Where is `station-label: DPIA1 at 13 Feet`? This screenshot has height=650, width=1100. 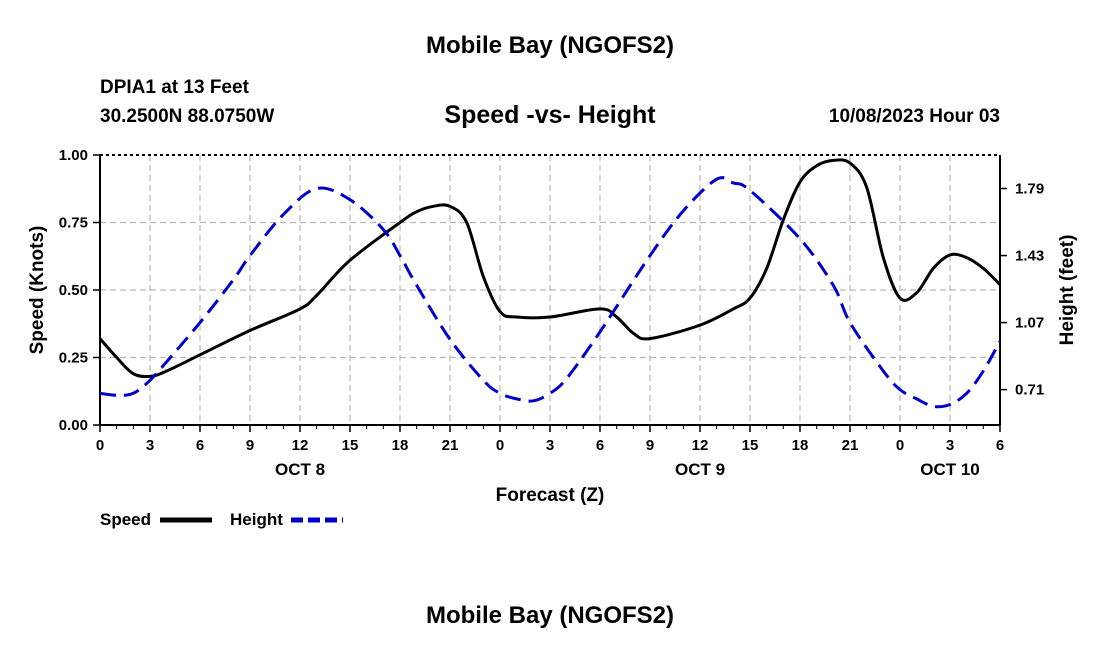 station-label: DPIA1 at 13 Feet is located at coordinates (174, 87).